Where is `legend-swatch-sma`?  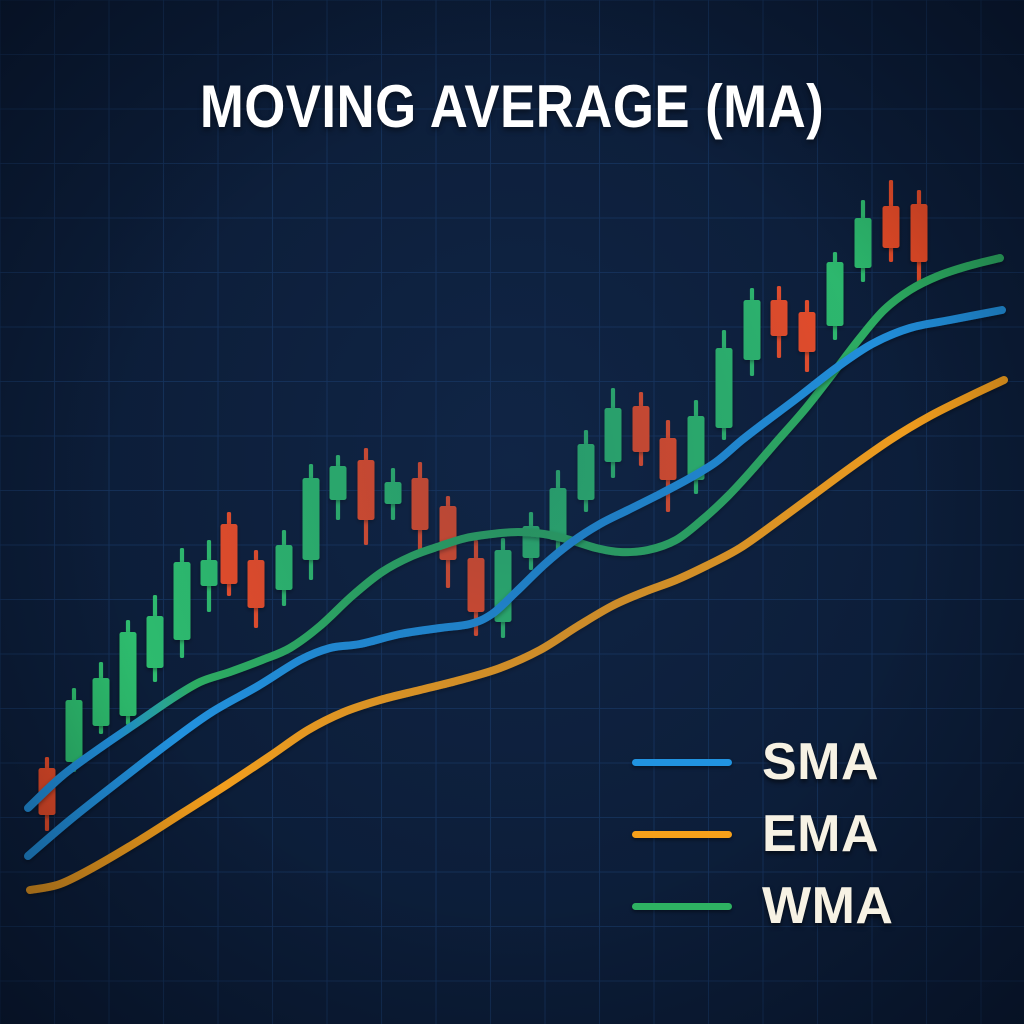 legend-swatch-sma is located at coordinates (682, 762).